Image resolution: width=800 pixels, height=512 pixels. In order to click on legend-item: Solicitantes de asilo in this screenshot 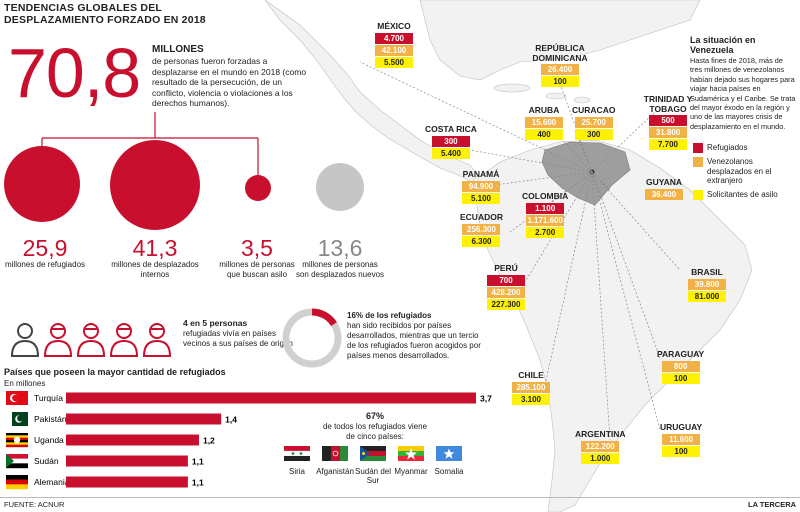, I will do `click(745, 194)`.